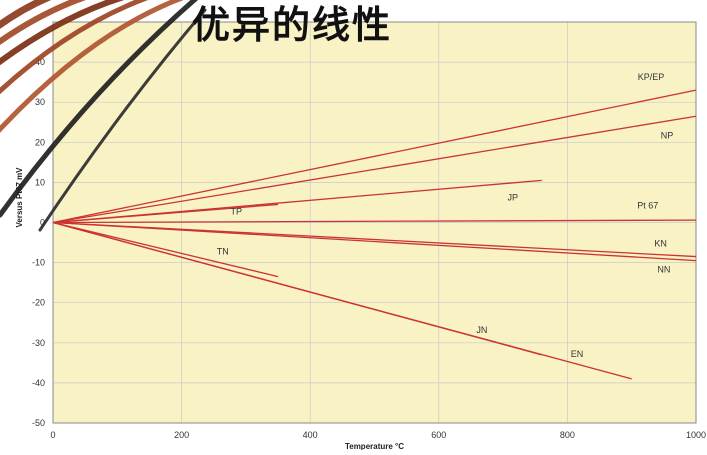 The image size is (707, 455). Describe the element at coordinates (40, 182) in the screenshot. I see `y-tick-label: 10` at that location.